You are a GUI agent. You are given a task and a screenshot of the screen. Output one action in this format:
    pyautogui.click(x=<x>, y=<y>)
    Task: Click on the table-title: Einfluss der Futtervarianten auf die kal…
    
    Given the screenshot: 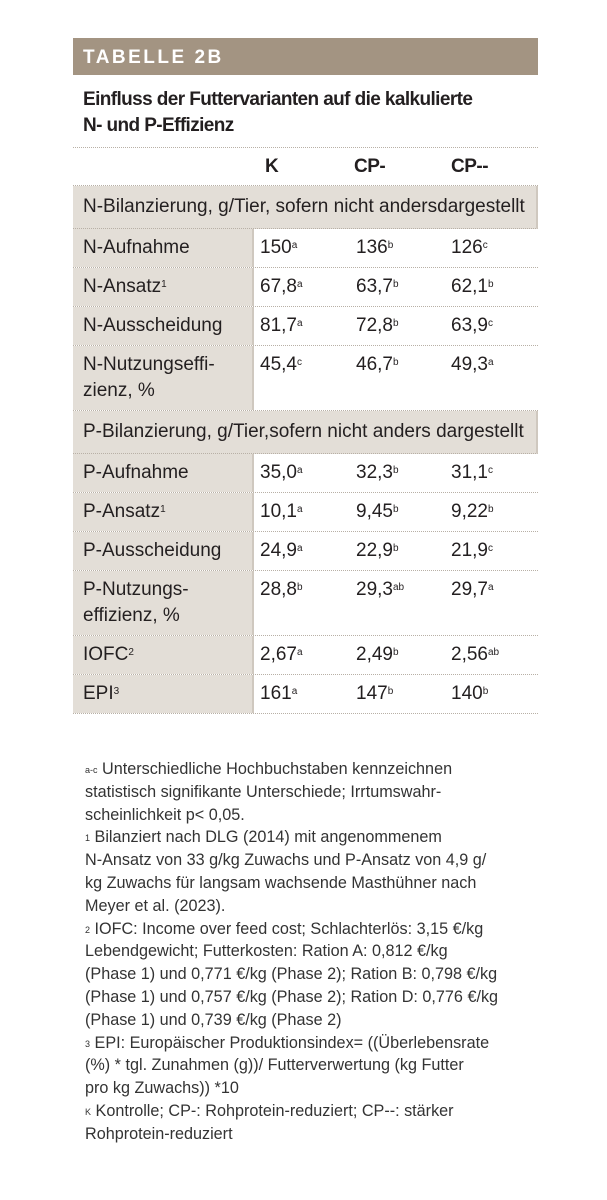 What is the action you would take?
    pyautogui.click(x=305, y=111)
    